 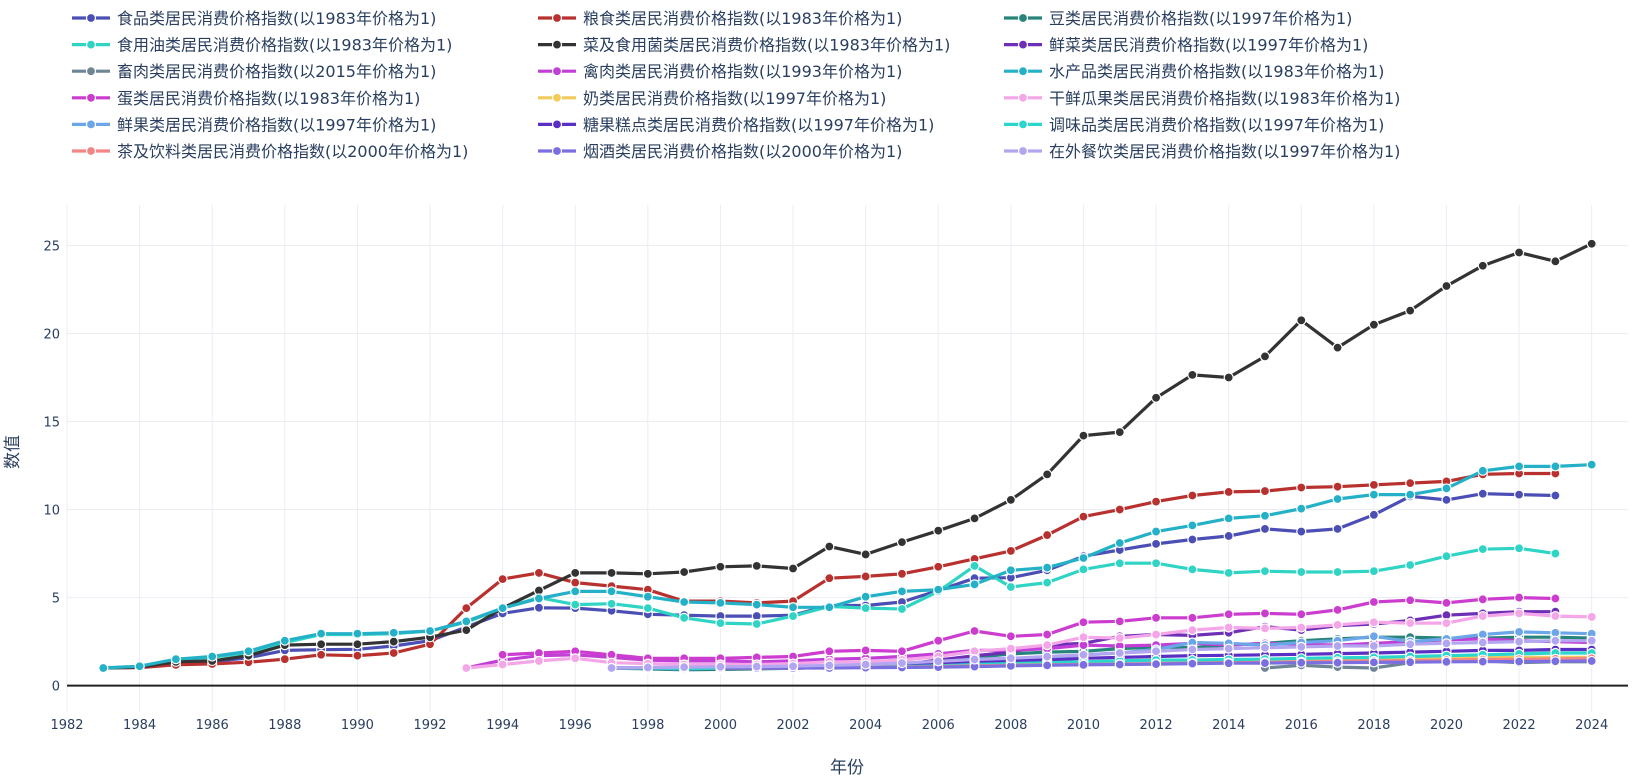 I want to click on legend-item: 食品类居民消费价格指数(以1983年价格为1), so click(x=254, y=18).